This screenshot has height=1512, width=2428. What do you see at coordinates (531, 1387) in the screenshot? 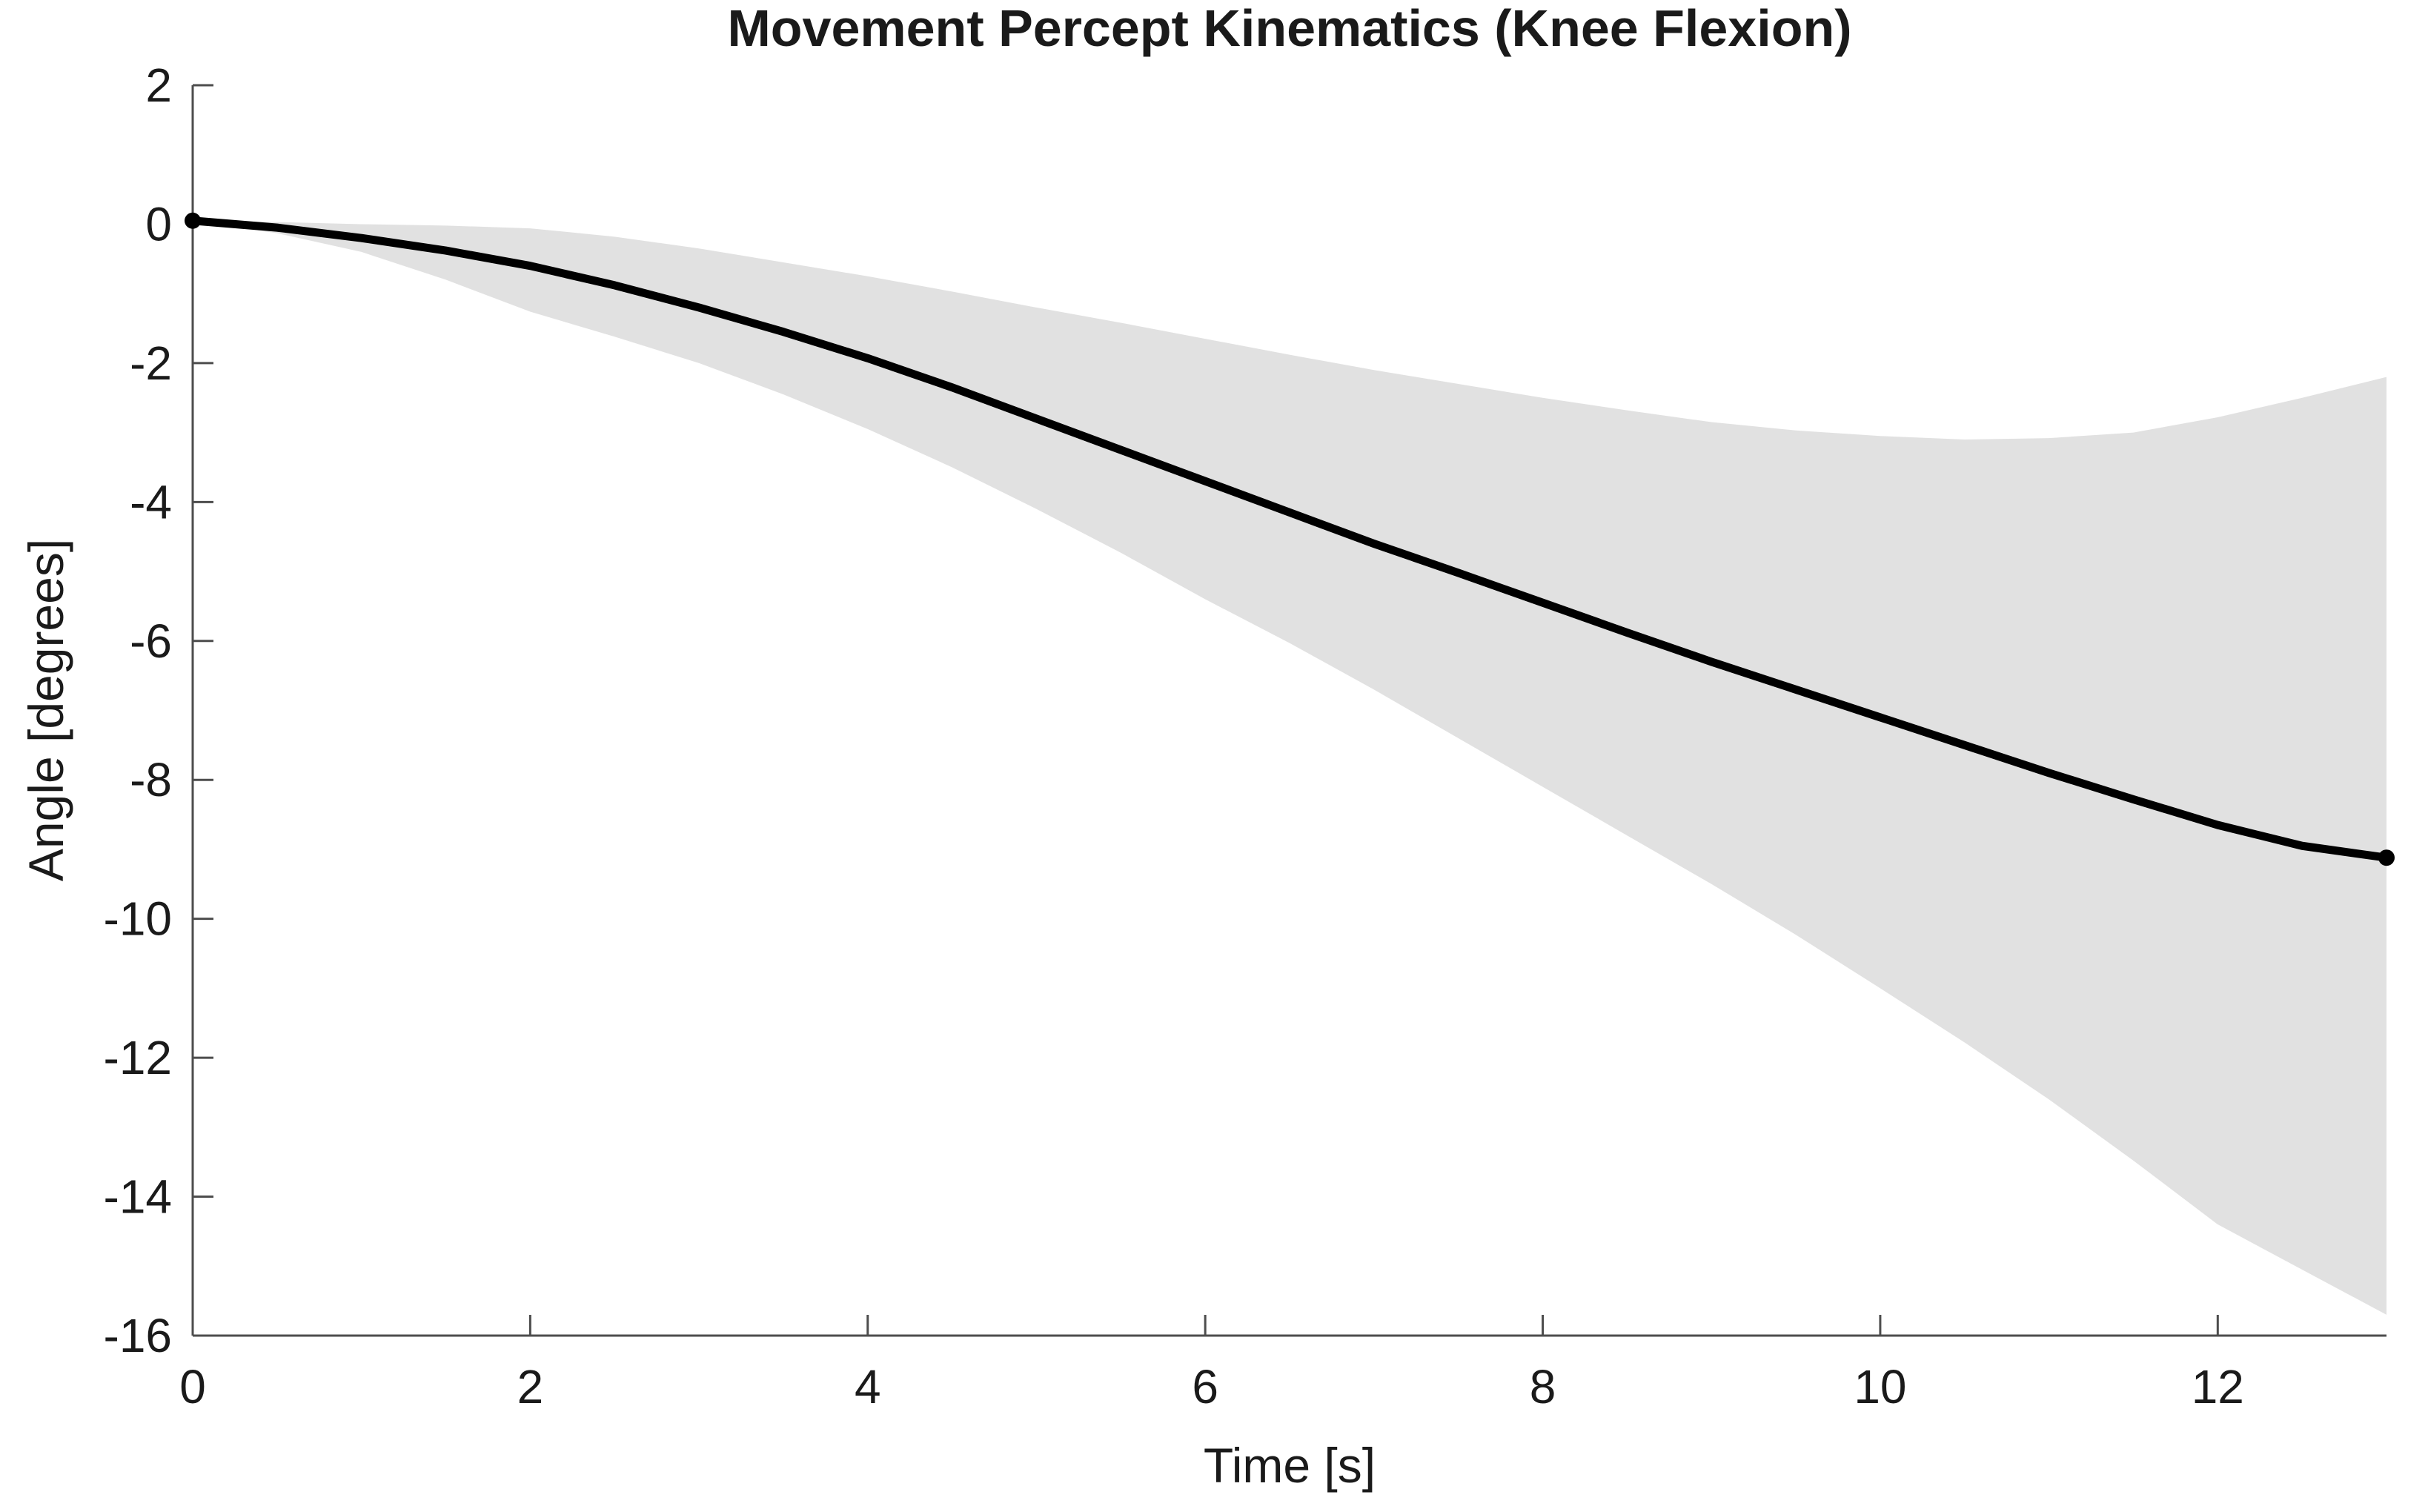
I see `x-tick-label: 2` at bounding box center [531, 1387].